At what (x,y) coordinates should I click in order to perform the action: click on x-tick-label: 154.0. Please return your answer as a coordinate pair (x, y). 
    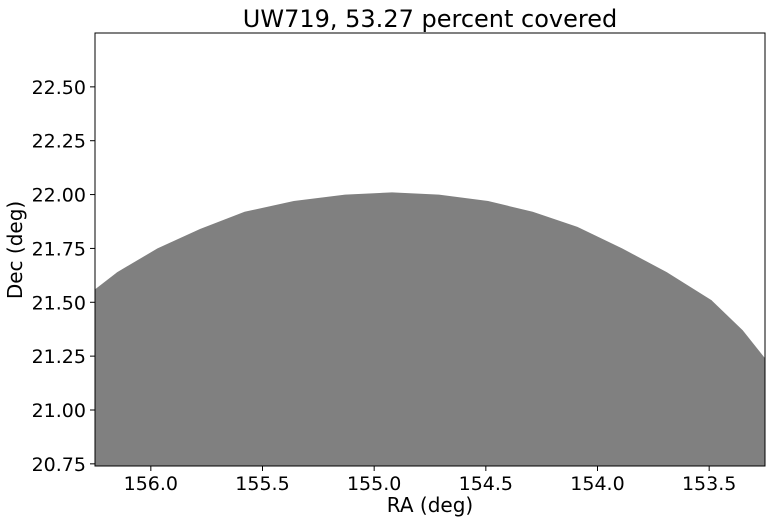
    Looking at the image, I should click on (597, 484).